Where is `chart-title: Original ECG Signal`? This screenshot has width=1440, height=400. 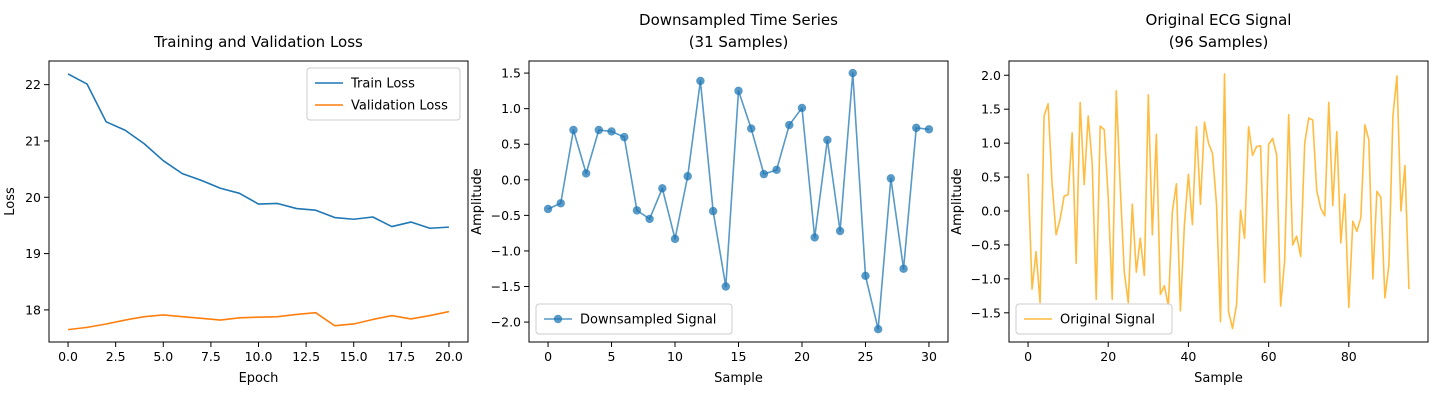 chart-title: Original ECG Signal is located at coordinates (1219, 20).